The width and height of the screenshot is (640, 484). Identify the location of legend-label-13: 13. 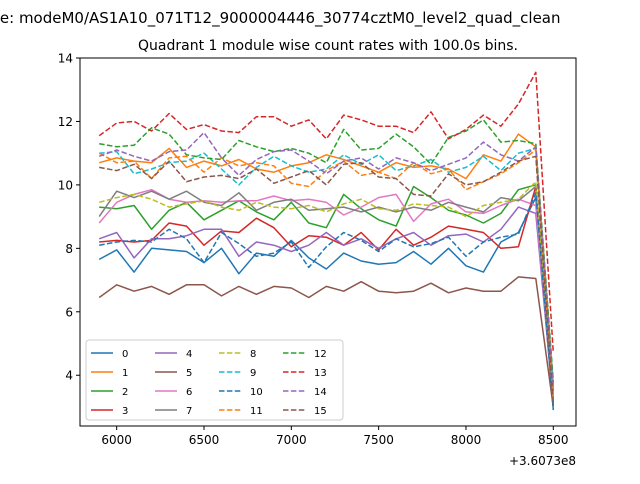
(320, 373).